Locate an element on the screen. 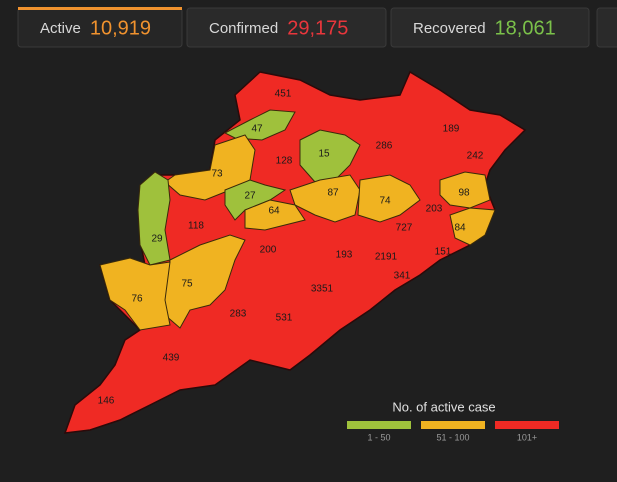 The image size is (617, 482). tab-label: Confirmed is located at coordinates (243, 28).